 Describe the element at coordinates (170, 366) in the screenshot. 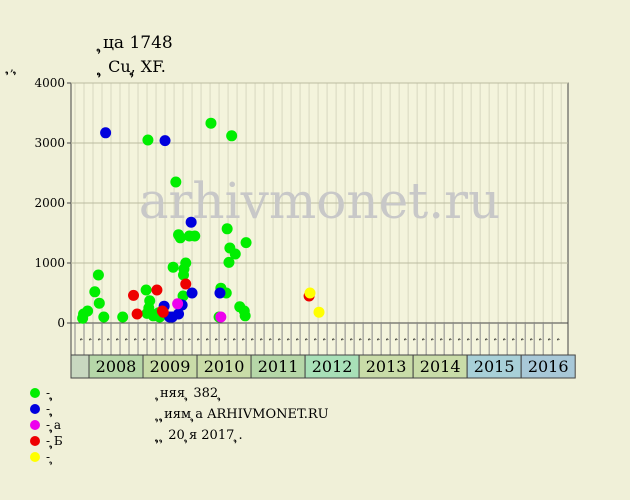

I see `year-label: 2009` at that location.